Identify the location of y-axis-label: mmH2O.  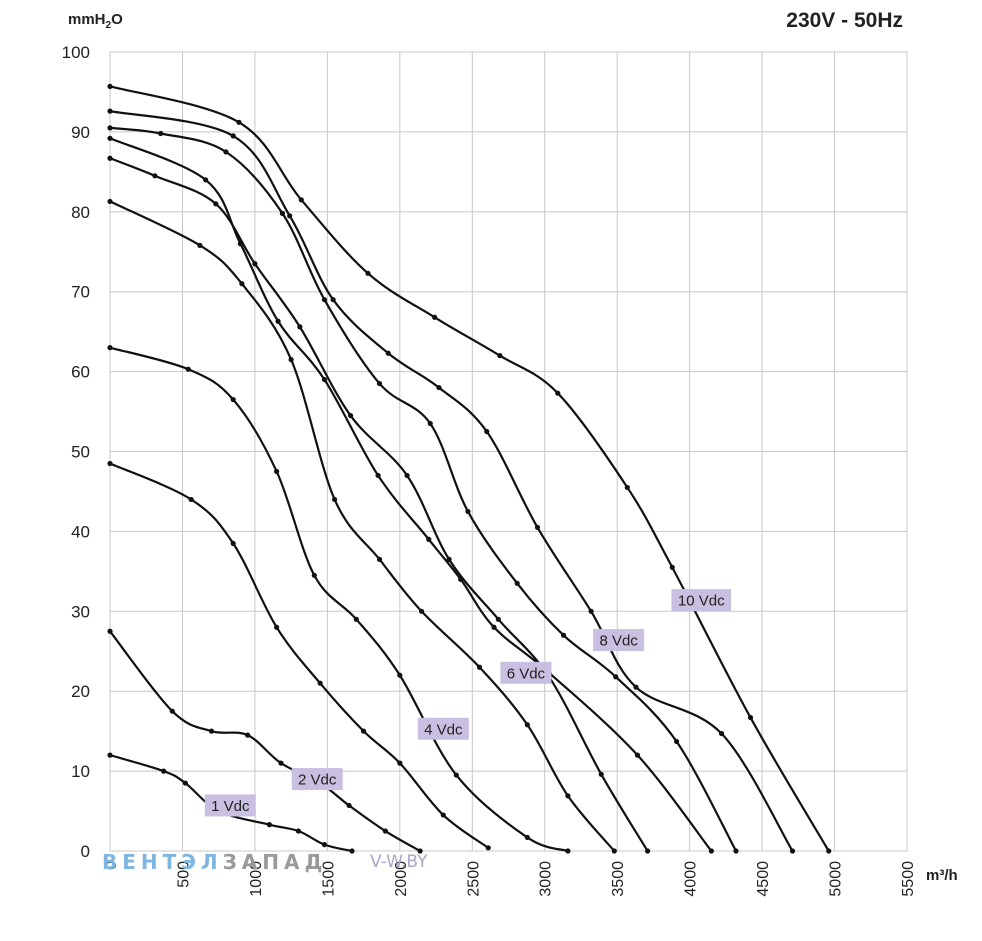
(95, 21).